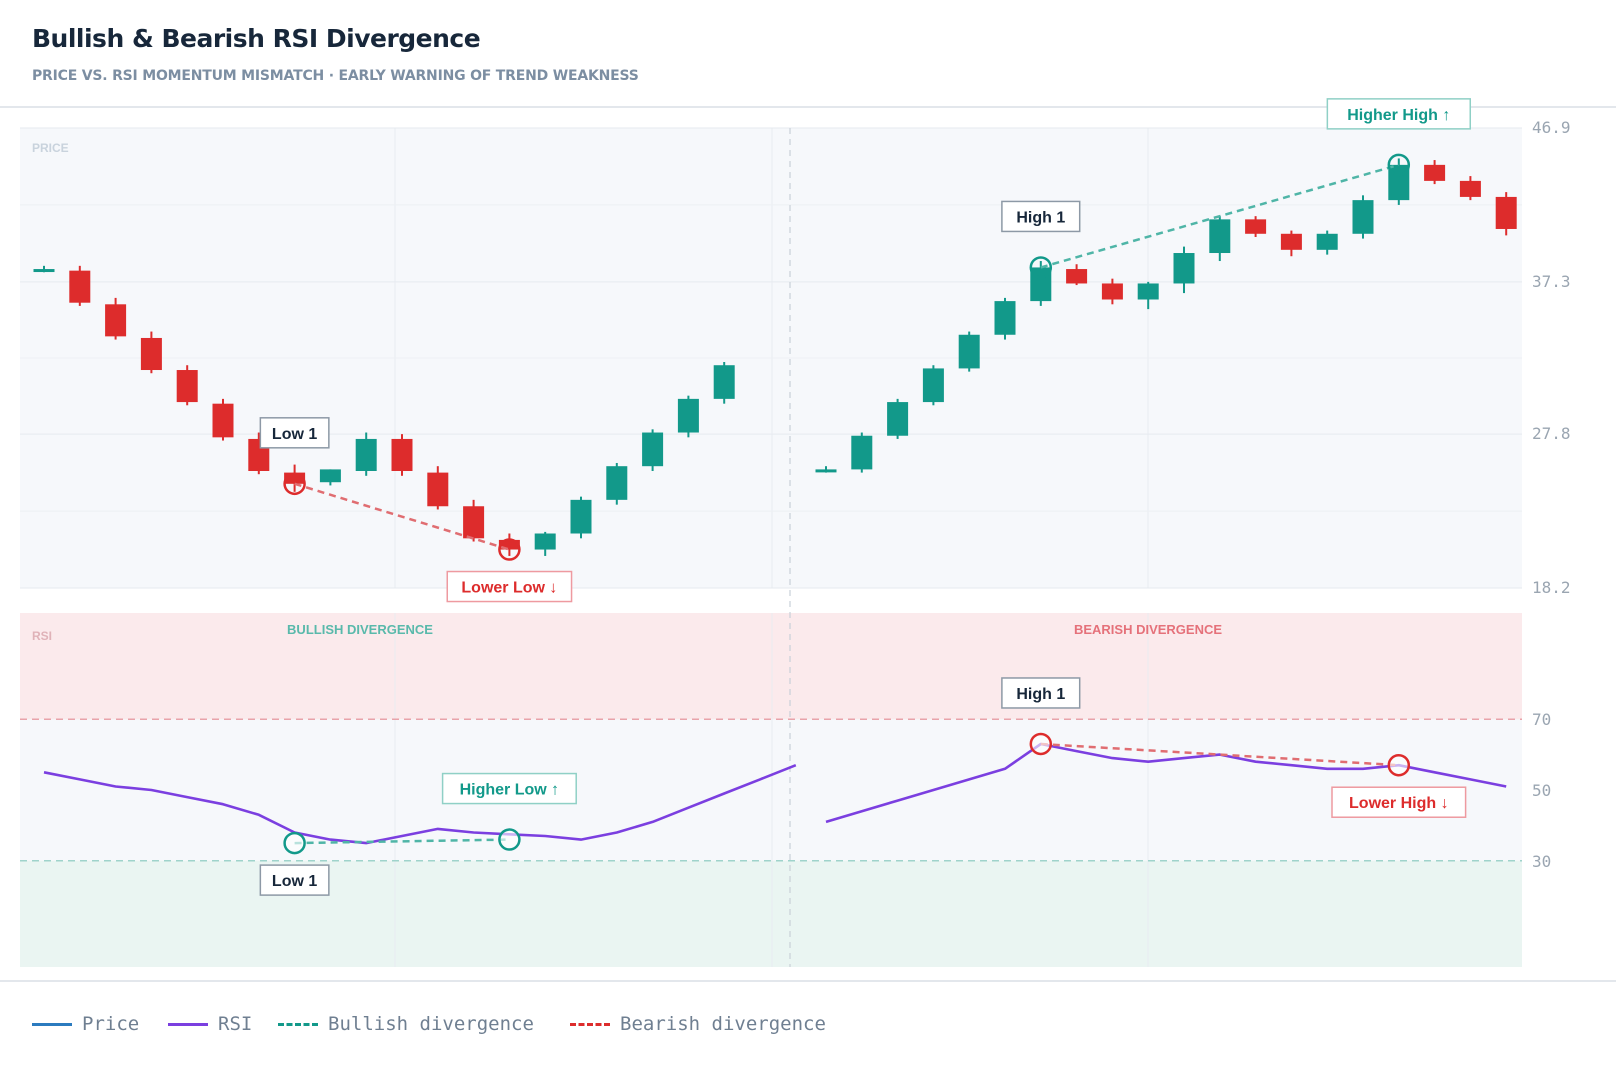 This screenshot has height=1070, width=1616. I want to click on price-marker-label-low-1: Low 1, so click(294, 433).